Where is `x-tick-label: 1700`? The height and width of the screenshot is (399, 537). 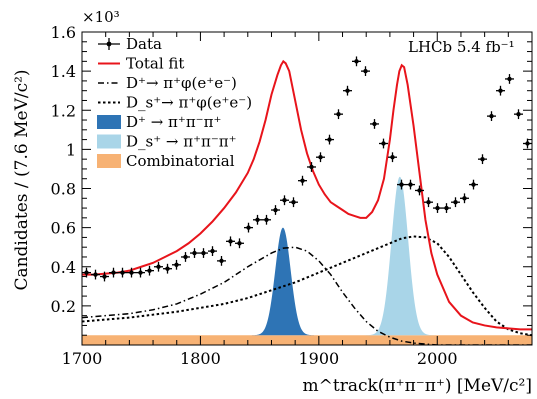
x-tick-label: 1700 is located at coordinates (82, 358).